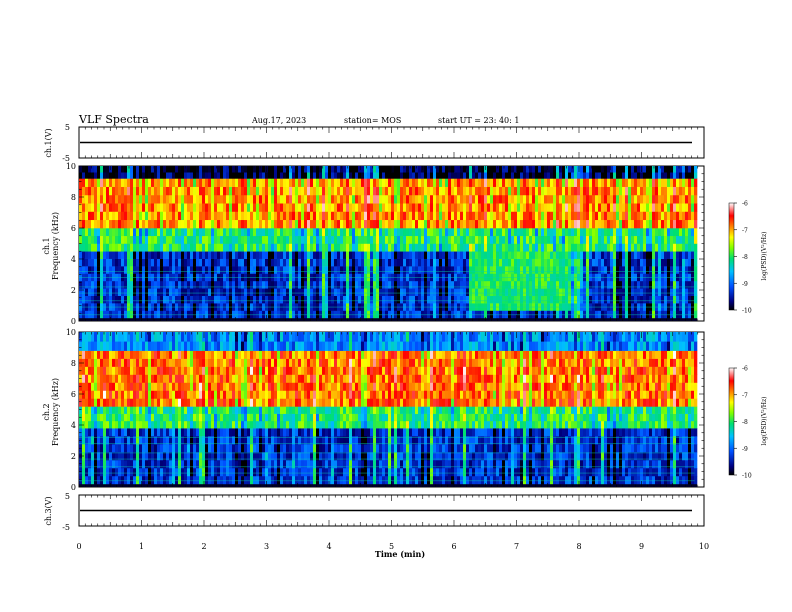  What do you see at coordinates (73, 321) in the screenshot?
I see `y-tick-label: 0` at bounding box center [73, 321].